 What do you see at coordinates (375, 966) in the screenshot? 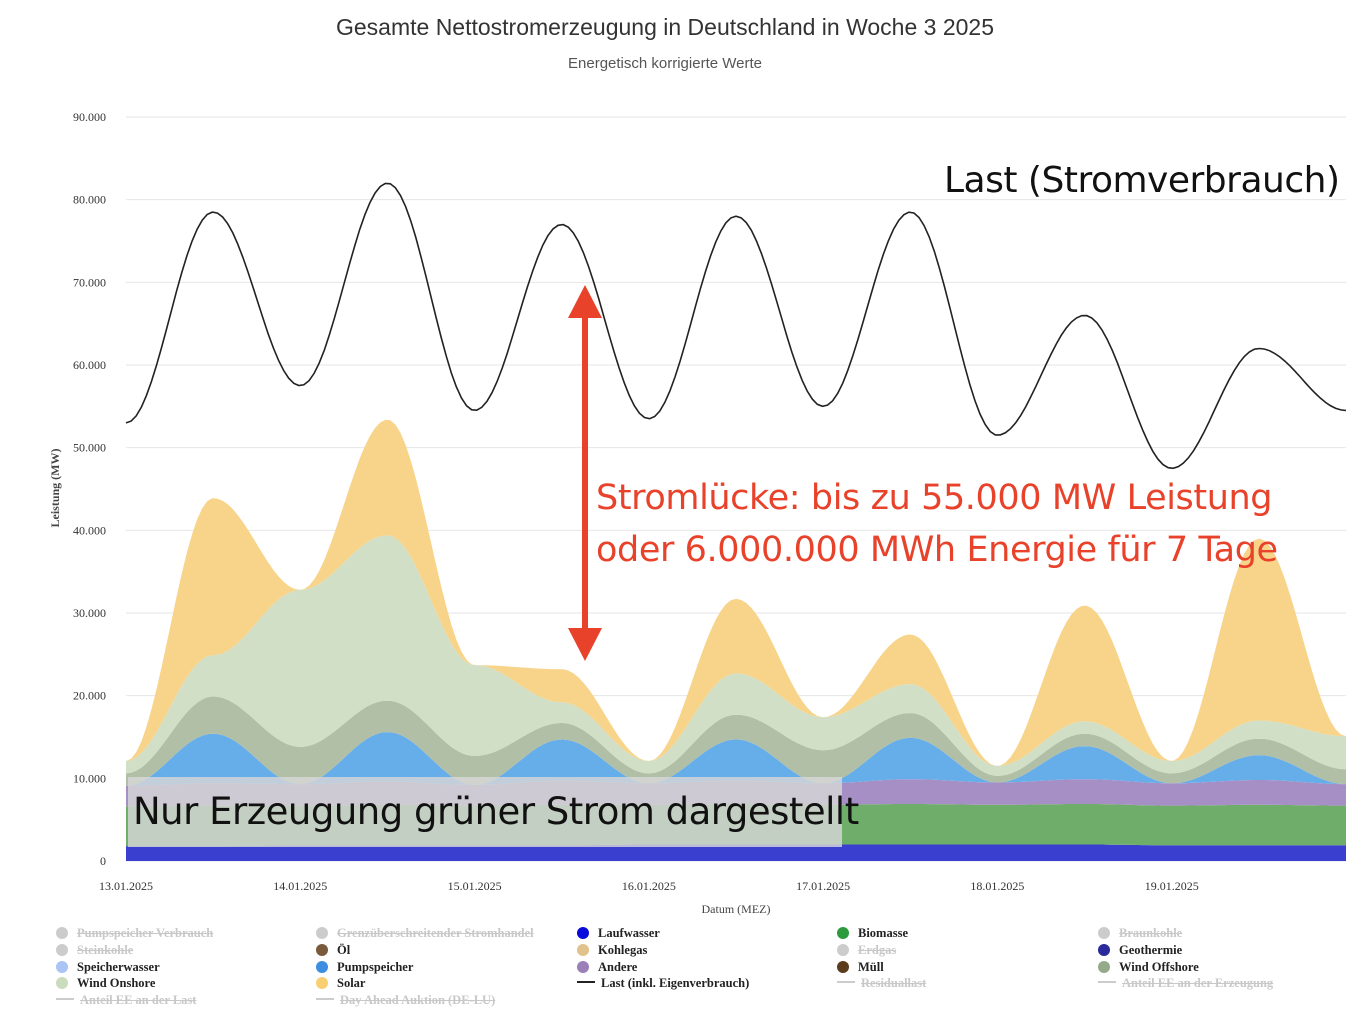
I see `legend-label: Pumpspeicher` at bounding box center [375, 966].